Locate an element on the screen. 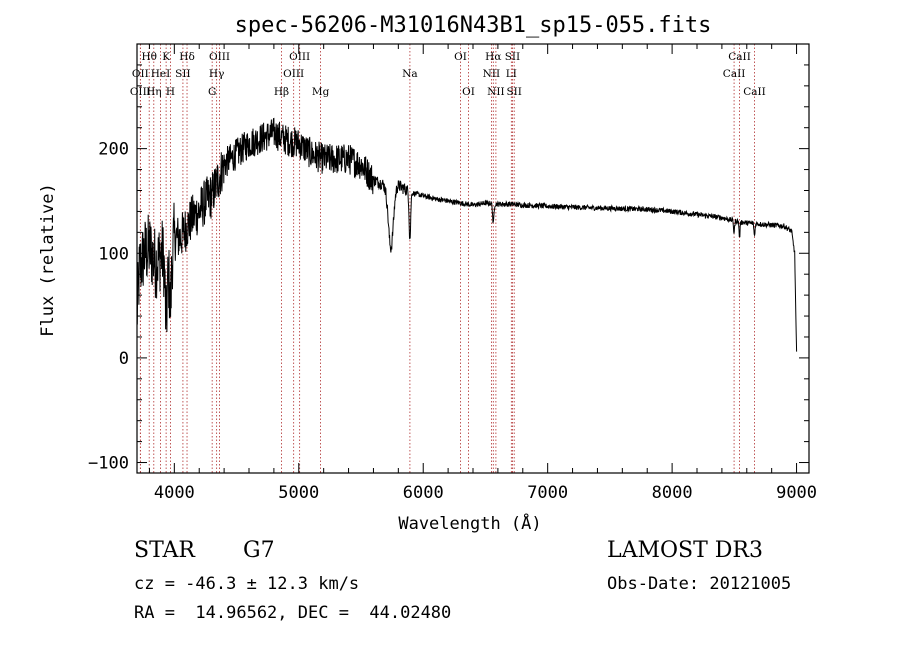  line-label-23: LI is located at coordinates (511, 74).